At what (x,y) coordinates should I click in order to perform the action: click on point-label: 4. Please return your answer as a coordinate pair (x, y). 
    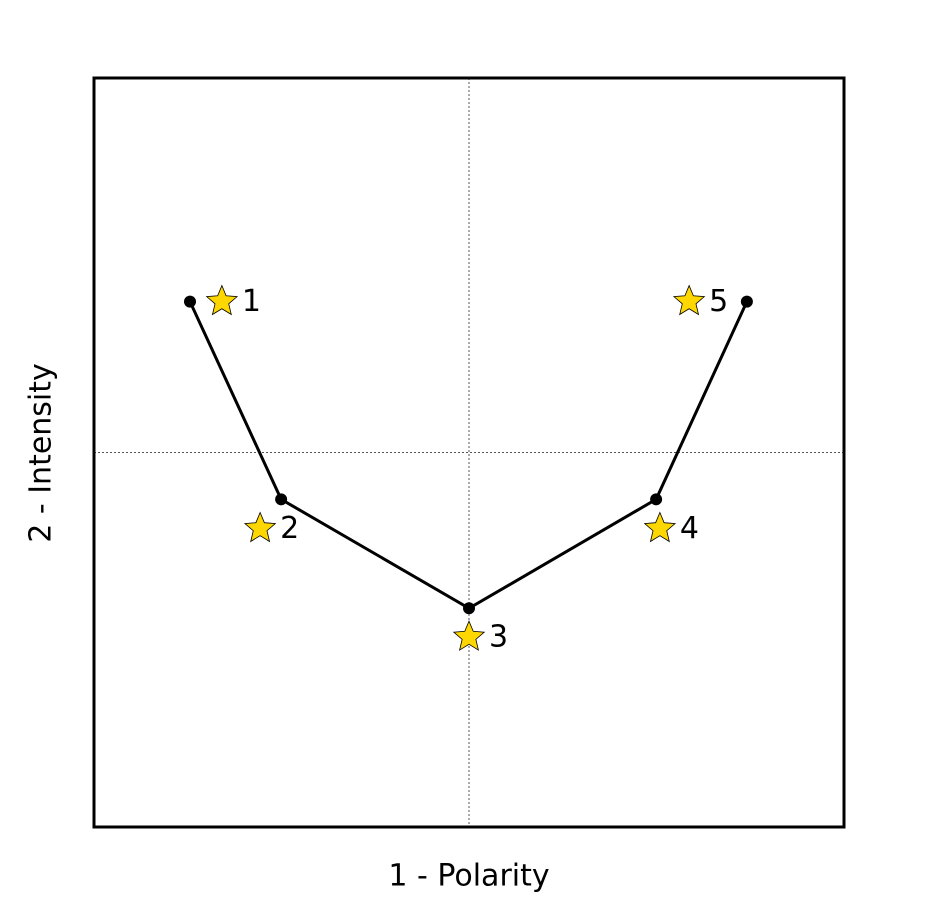
    Looking at the image, I should click on (689, 528).